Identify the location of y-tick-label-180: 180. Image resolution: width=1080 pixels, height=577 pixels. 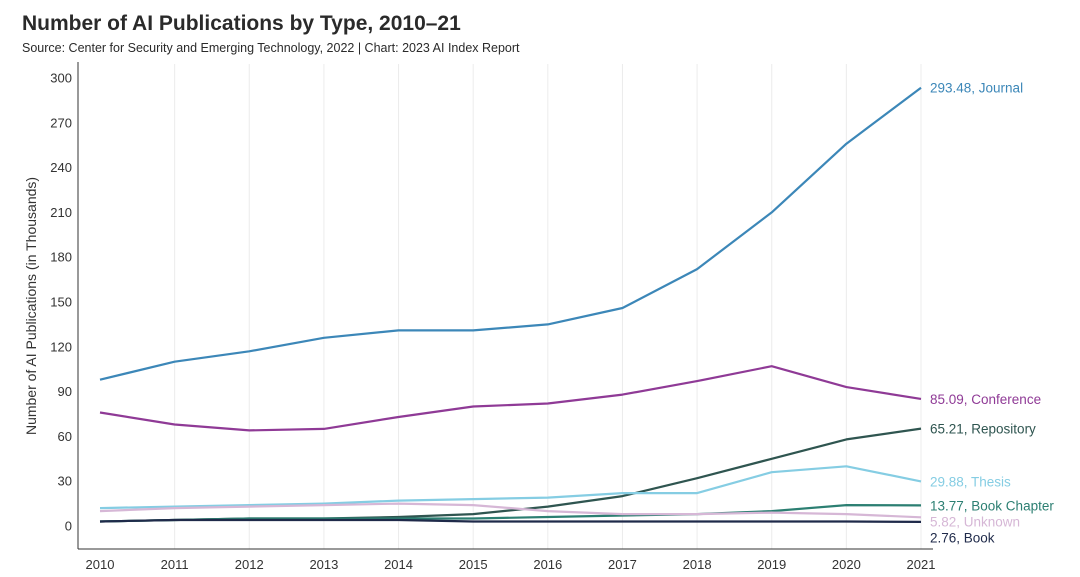
(61, 257).